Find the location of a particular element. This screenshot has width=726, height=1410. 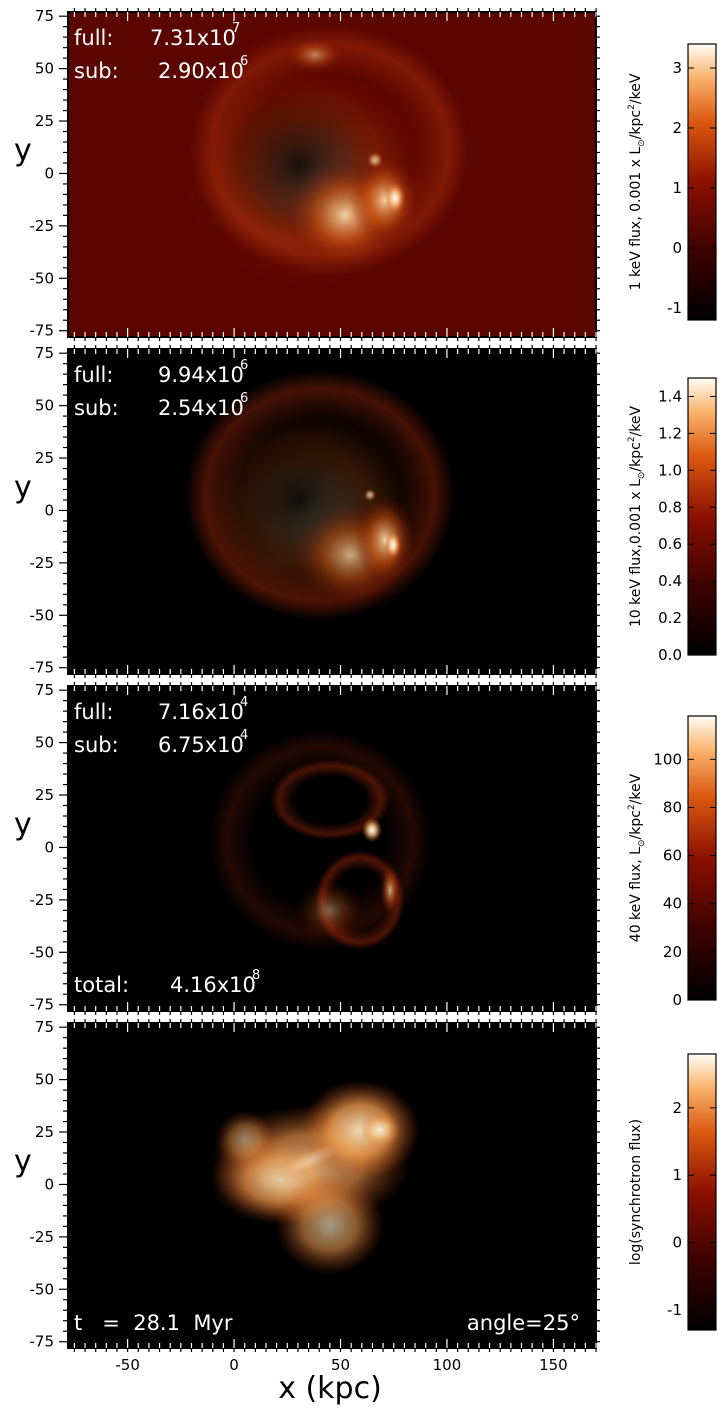

panel-1-sub-value: 2.90x10 is located at coordinates (201, 71).